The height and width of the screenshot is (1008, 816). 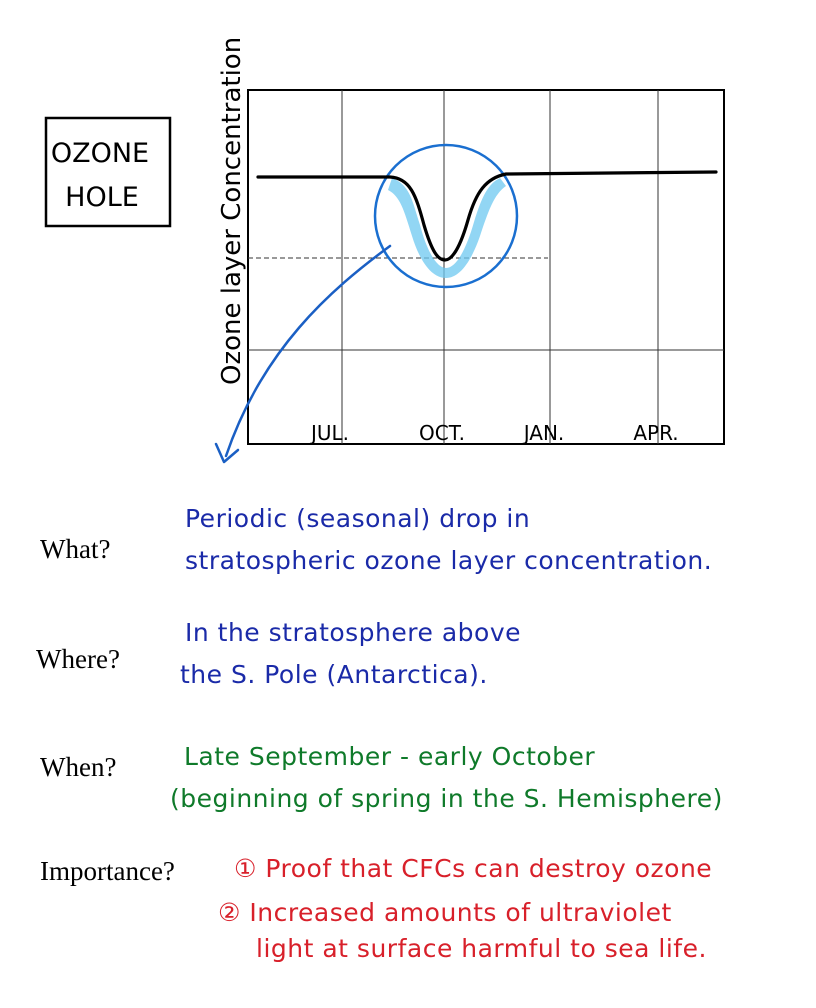 What do you see at coordinates (329, 433) in the screenshot?
I see `x-tick-jul: JUL.` at bounding box center [329, 433].